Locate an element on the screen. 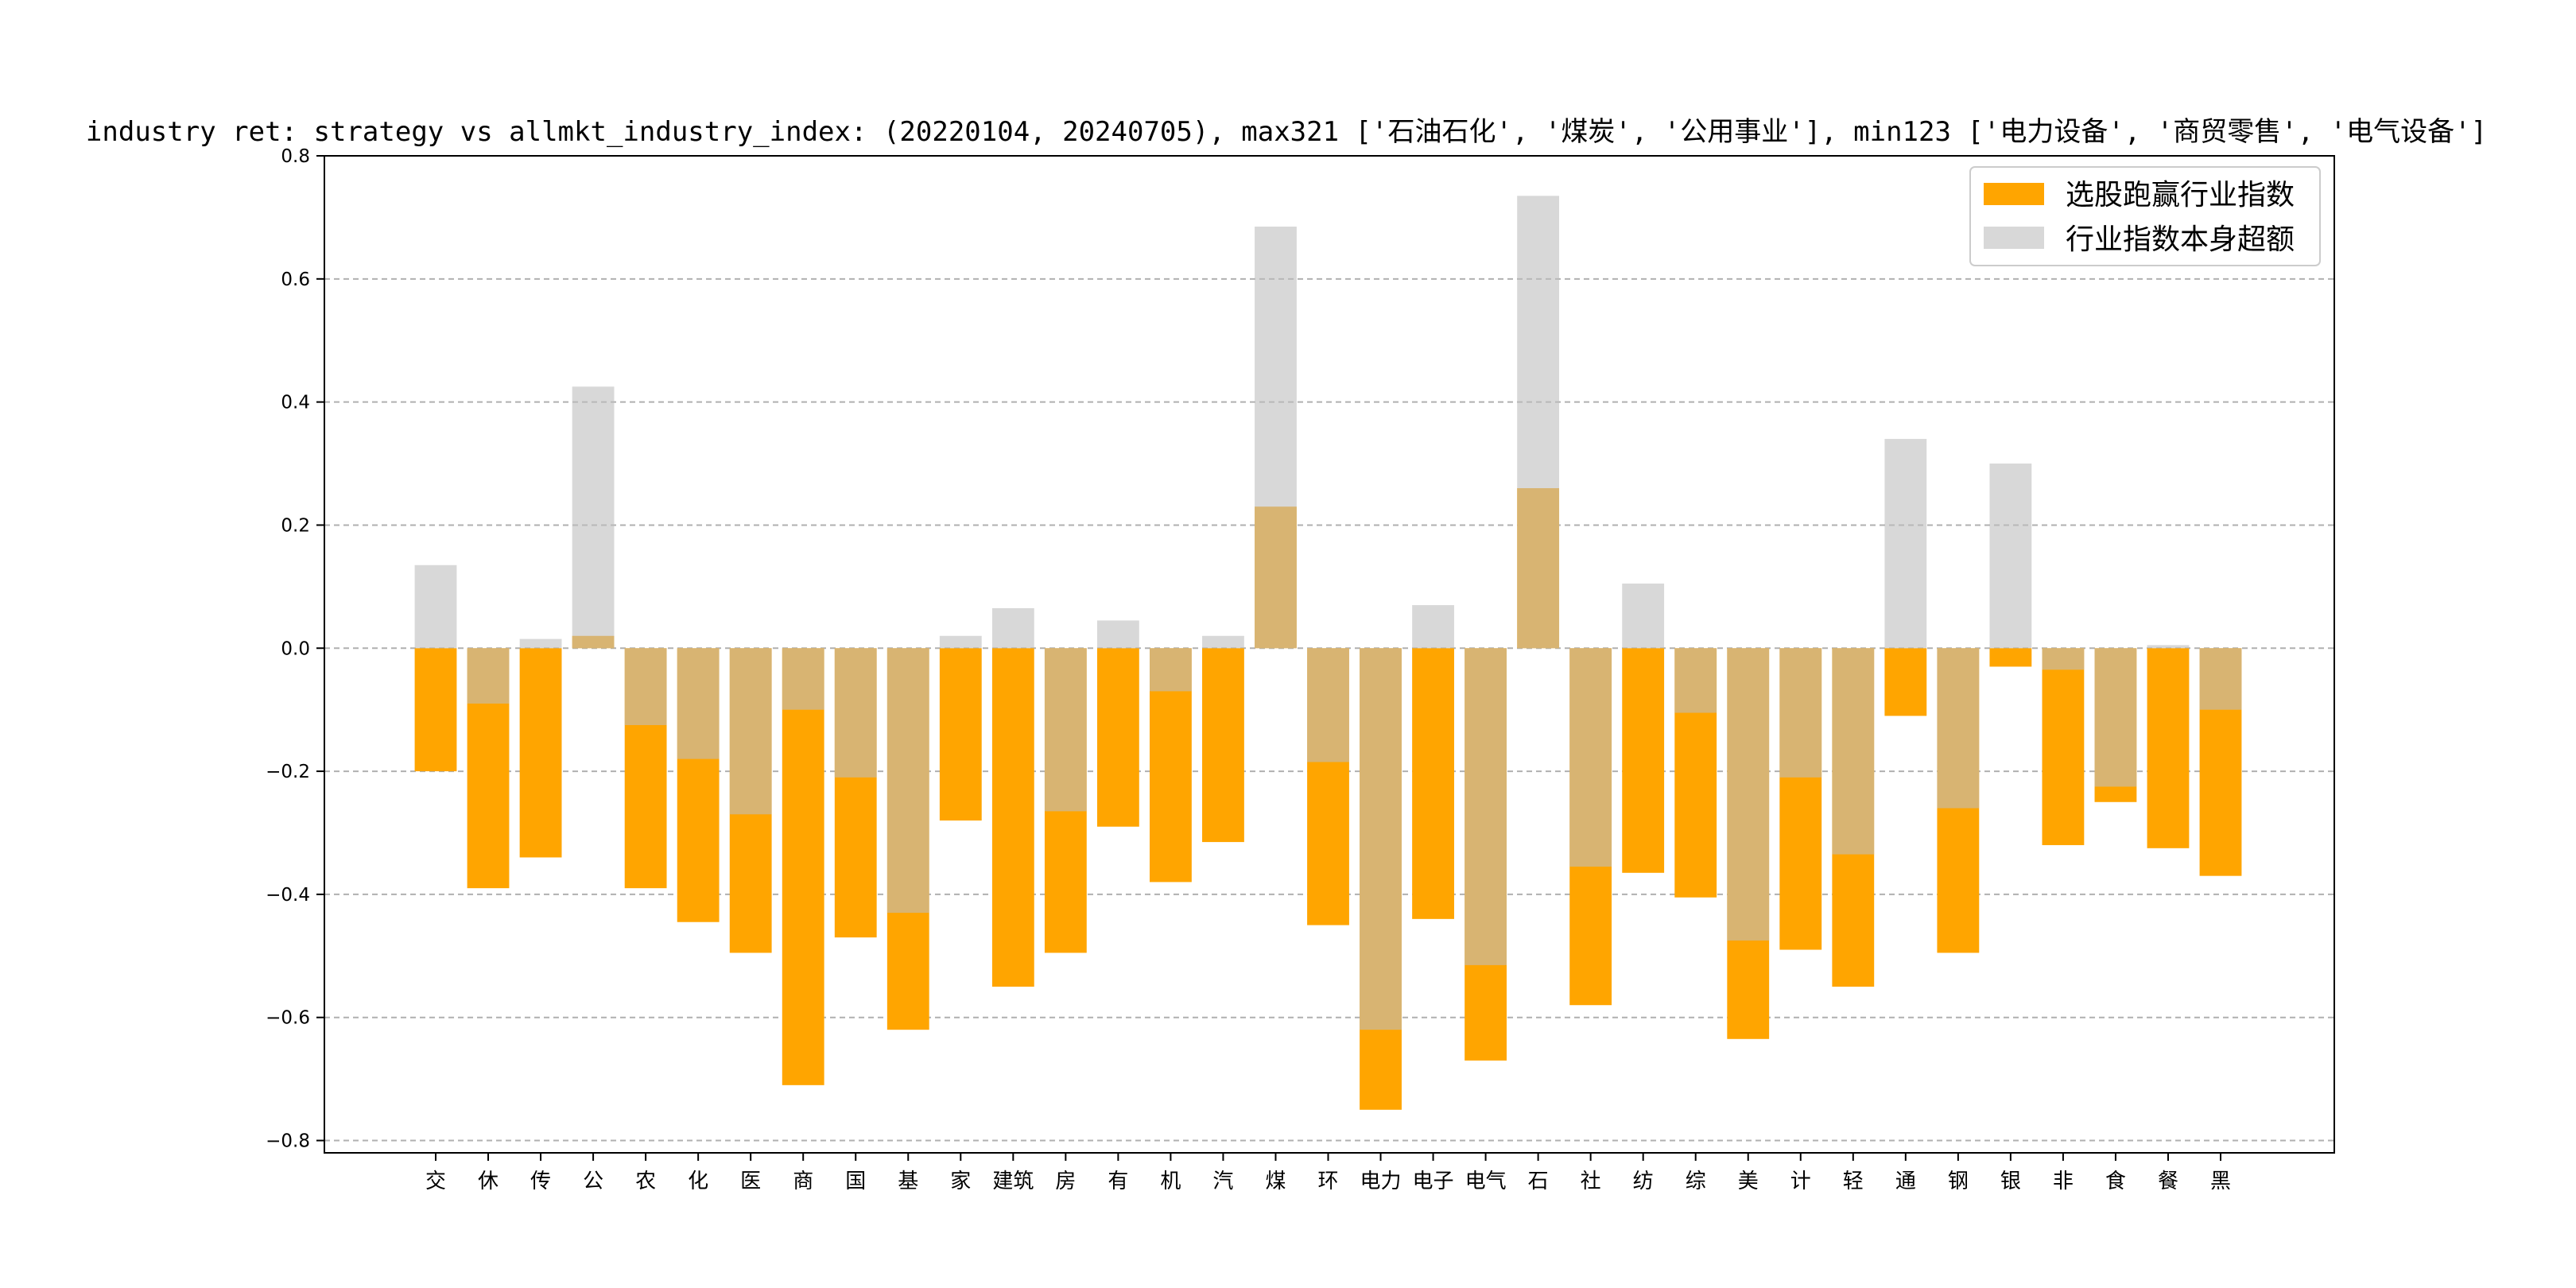  legend-swatch-strategy is located at coordinates (2014, 194).